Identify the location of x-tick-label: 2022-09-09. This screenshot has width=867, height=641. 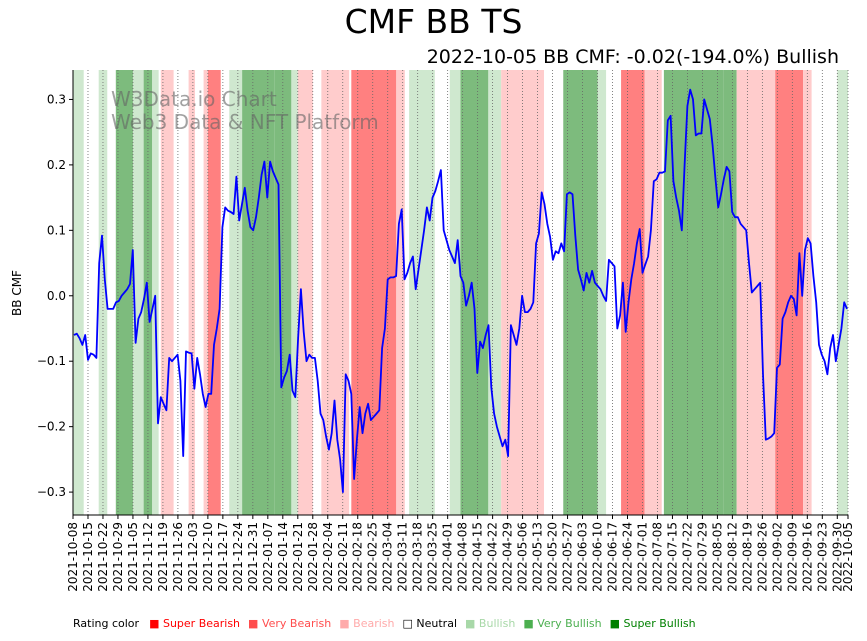
(792, 557).